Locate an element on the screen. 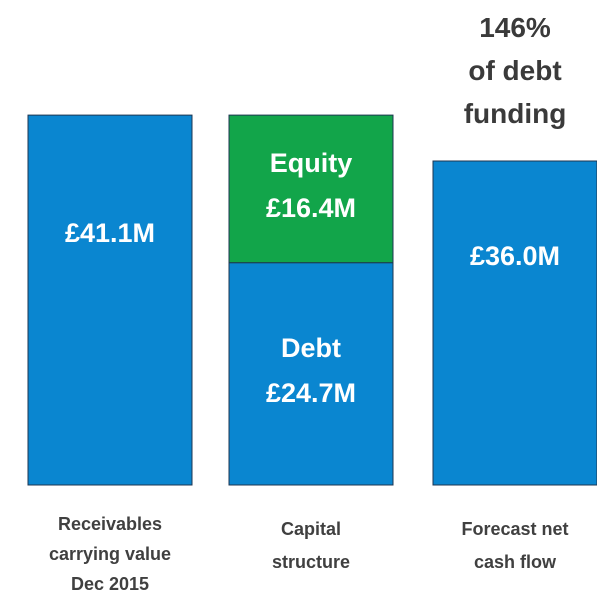 The image size is (597, 605). value-label: £16.4M is located at coordinates (311, 208).